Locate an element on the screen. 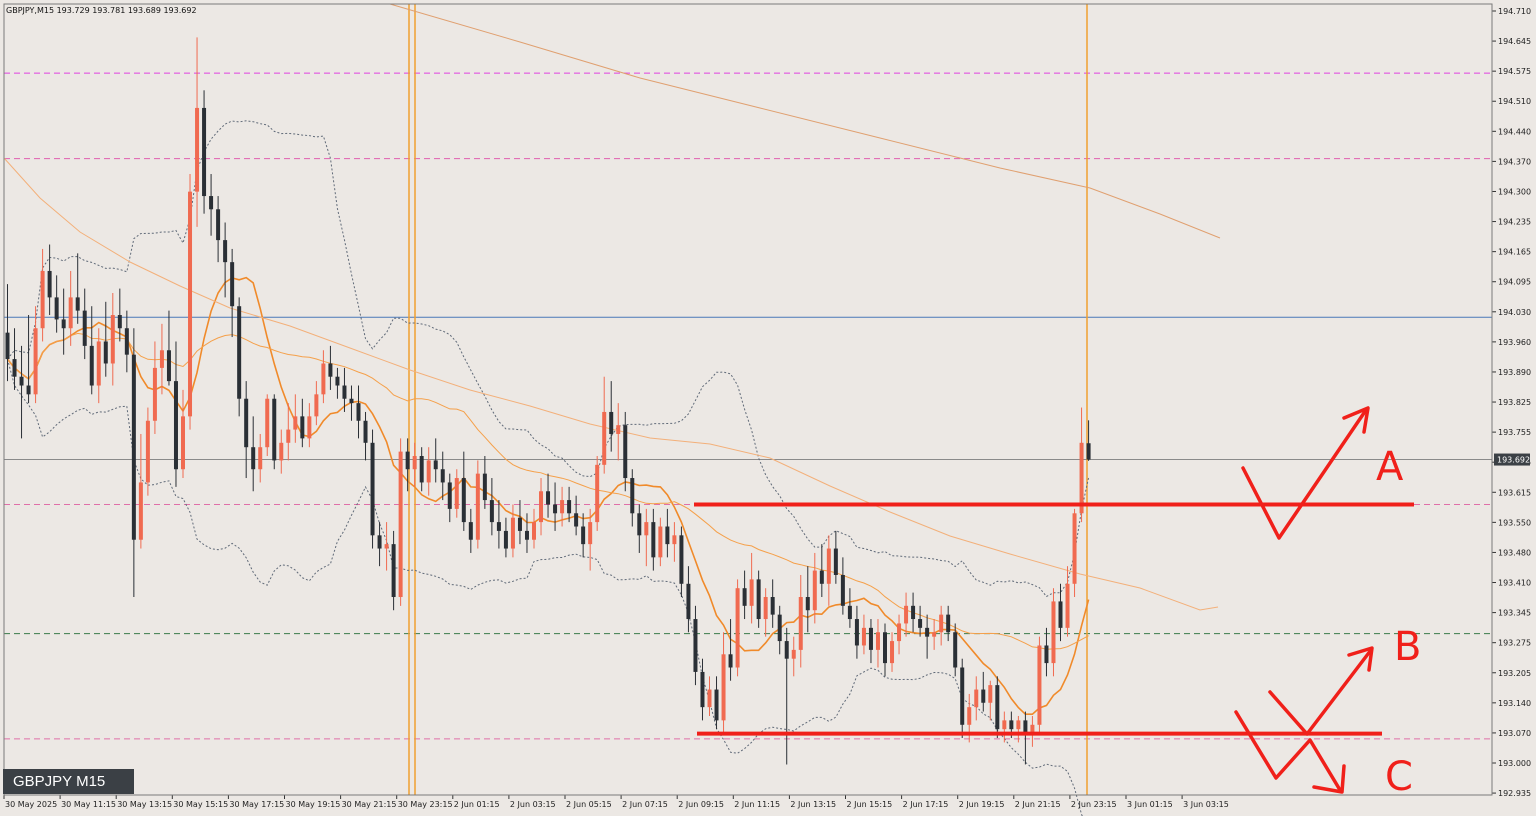  x-tick-label: 2 Jun 21:15 is located at coordinates (1038, 804).